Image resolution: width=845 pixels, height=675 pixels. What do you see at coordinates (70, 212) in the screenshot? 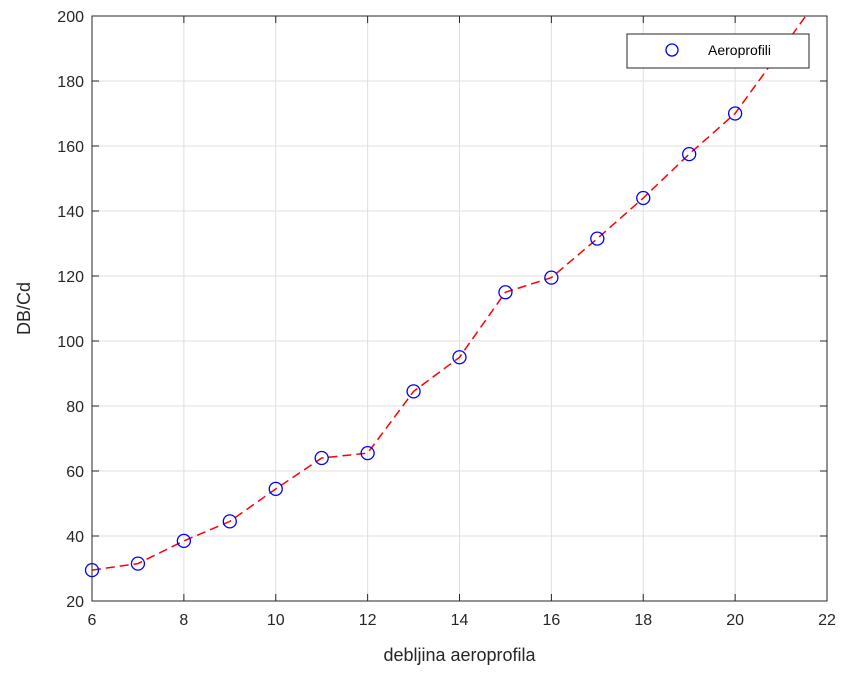
I see `y-tick-label: 140` at bounding box center [70, 212].